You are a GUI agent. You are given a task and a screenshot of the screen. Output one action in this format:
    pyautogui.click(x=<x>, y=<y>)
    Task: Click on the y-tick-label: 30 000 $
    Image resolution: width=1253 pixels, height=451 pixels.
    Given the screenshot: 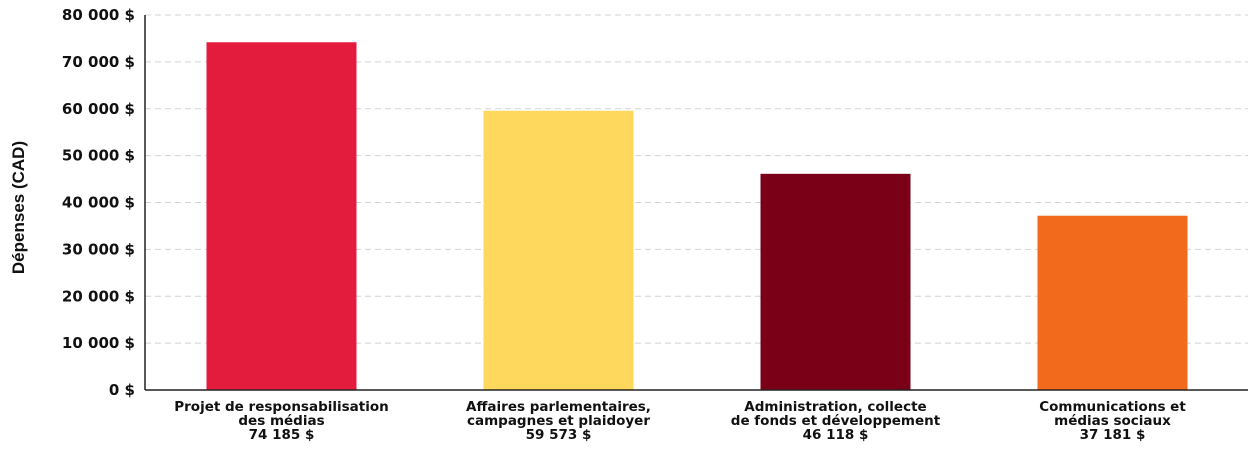 What is the action you would take?
    pyautogui.click(x=98, y=249)
    